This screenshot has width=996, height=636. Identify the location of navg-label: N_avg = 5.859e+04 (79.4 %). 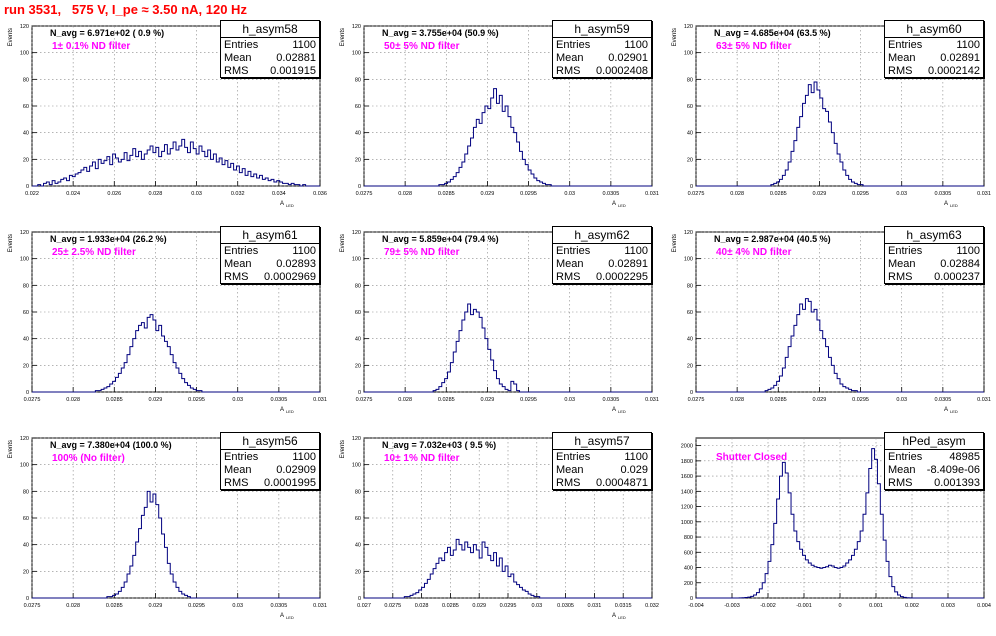
(440, 239).